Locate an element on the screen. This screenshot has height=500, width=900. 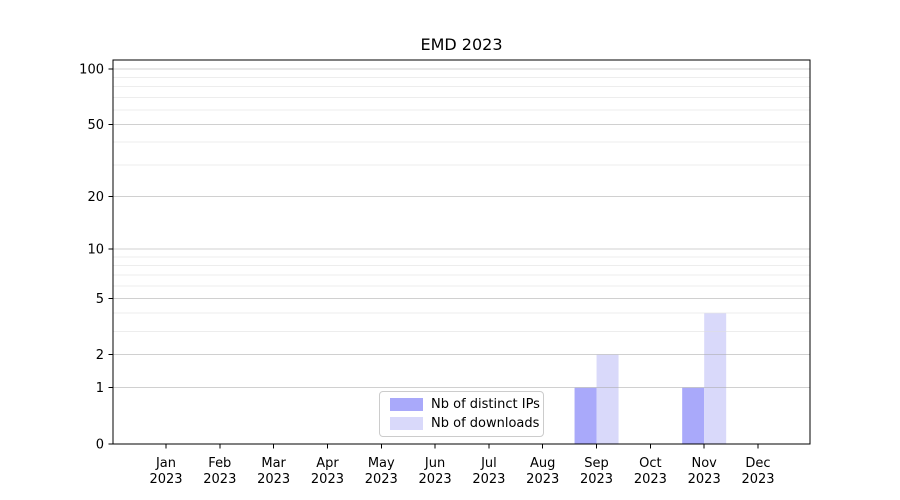
x-tick-label-month-nov: Nov is located at coordinates (704, 463).